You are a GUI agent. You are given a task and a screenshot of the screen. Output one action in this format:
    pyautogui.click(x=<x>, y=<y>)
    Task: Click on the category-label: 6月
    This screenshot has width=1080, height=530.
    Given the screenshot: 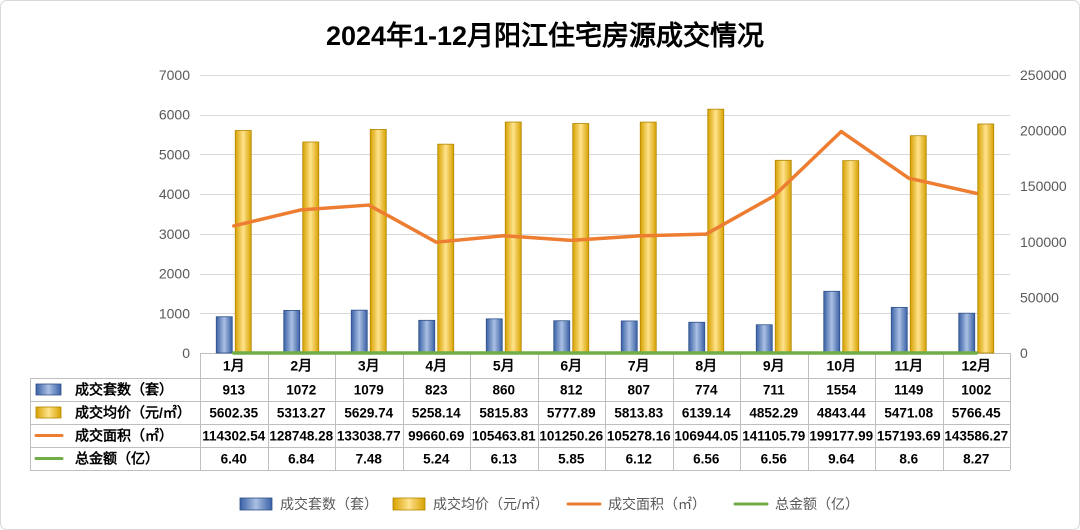 What is the action you would take?
    pyautogui.click(x=571, y=366)
    